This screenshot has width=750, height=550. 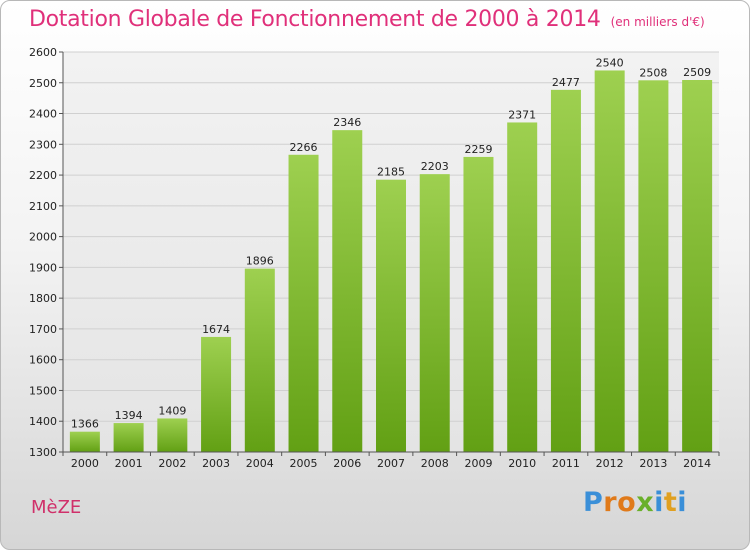 What do you see at coordinates (347, 122) in the screenshot?
I see `data-label: 2346` at bounding box center [347, 122].